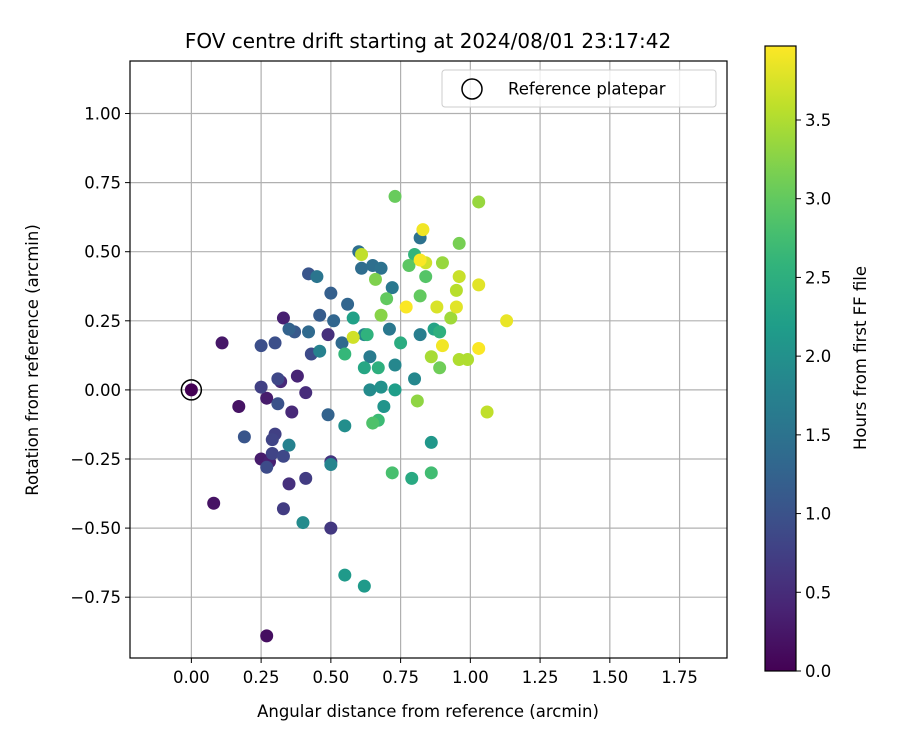  Describe the element at coordinates (470, 677) in the screenshot. I see `x-tick-label: 1.00` at that location.